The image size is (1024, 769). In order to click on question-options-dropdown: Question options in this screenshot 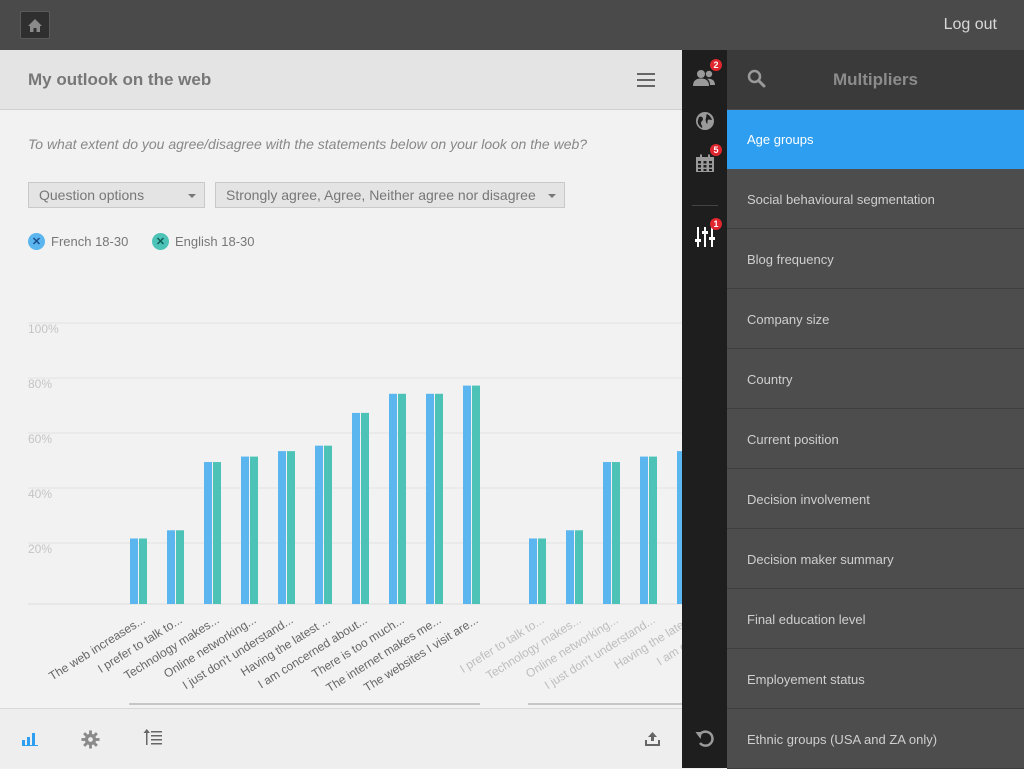, I will do `click(116, 195)`.